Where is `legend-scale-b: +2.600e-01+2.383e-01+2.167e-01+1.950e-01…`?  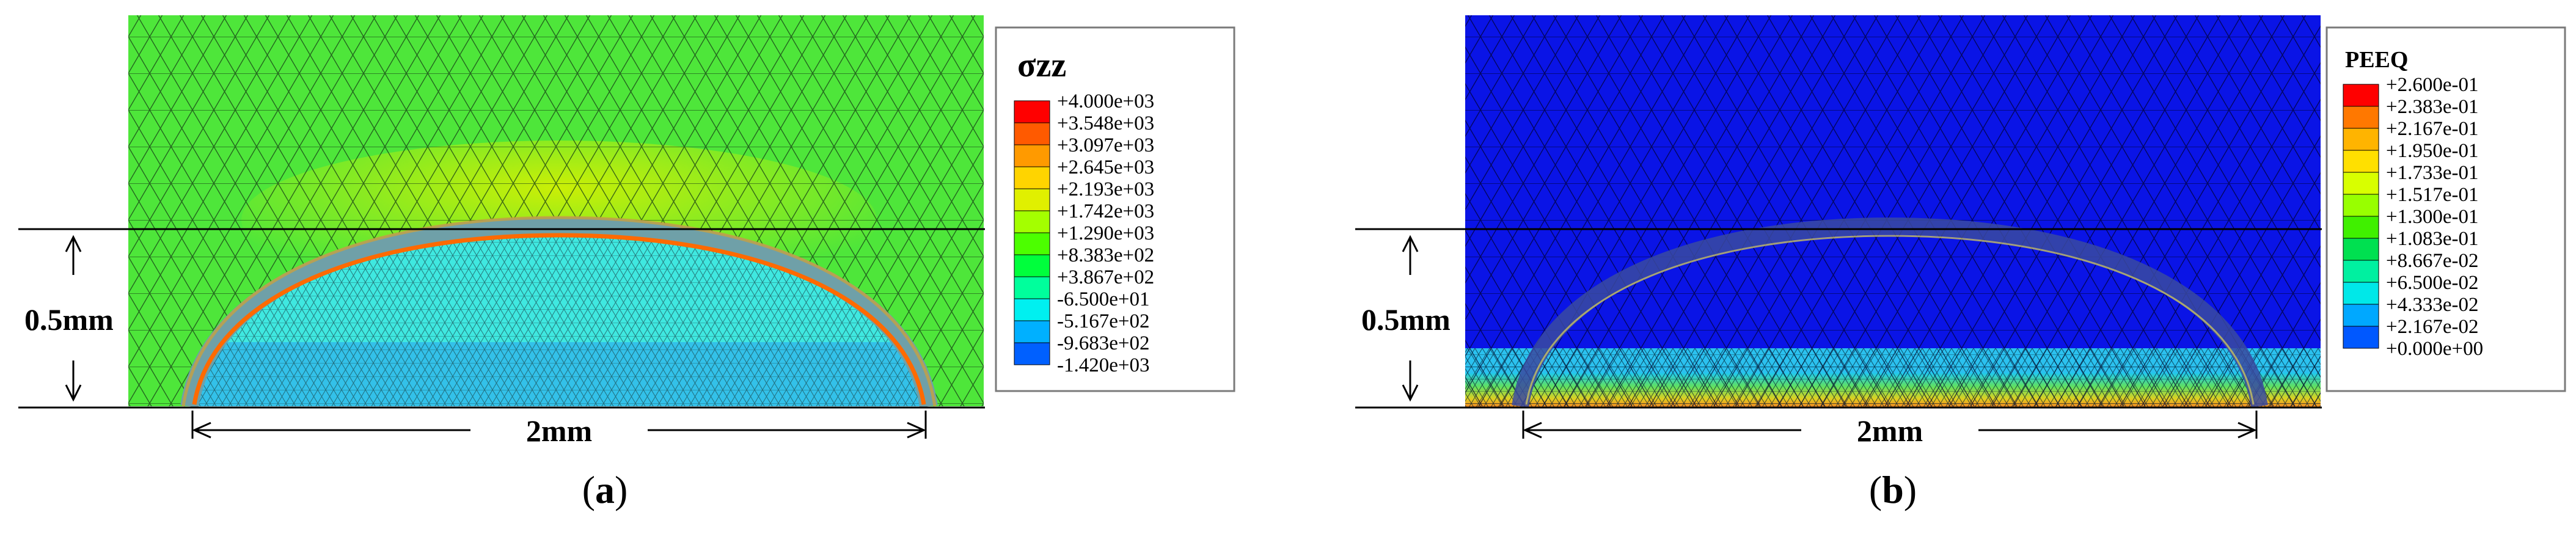 legend-scale-b: +2.600e-01+2.383e-01+2.167e-01+1.950e-01… is located at coordinates (2413, 217).